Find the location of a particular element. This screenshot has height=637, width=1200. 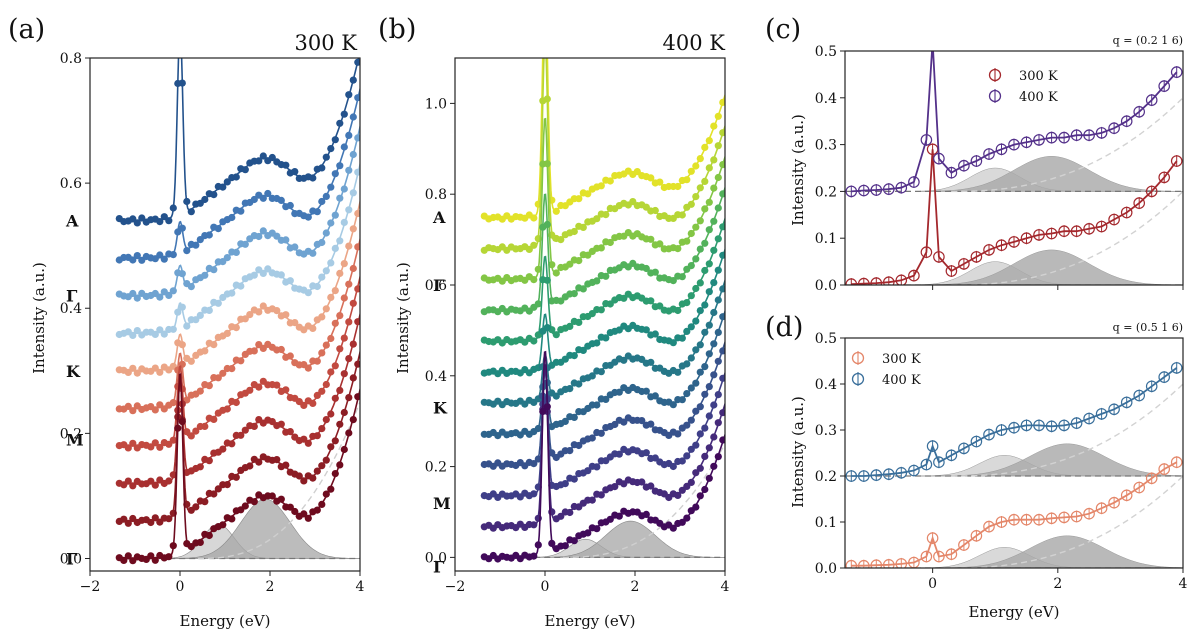

panel-b-title: 400 K is located at coordinates (694, 43).